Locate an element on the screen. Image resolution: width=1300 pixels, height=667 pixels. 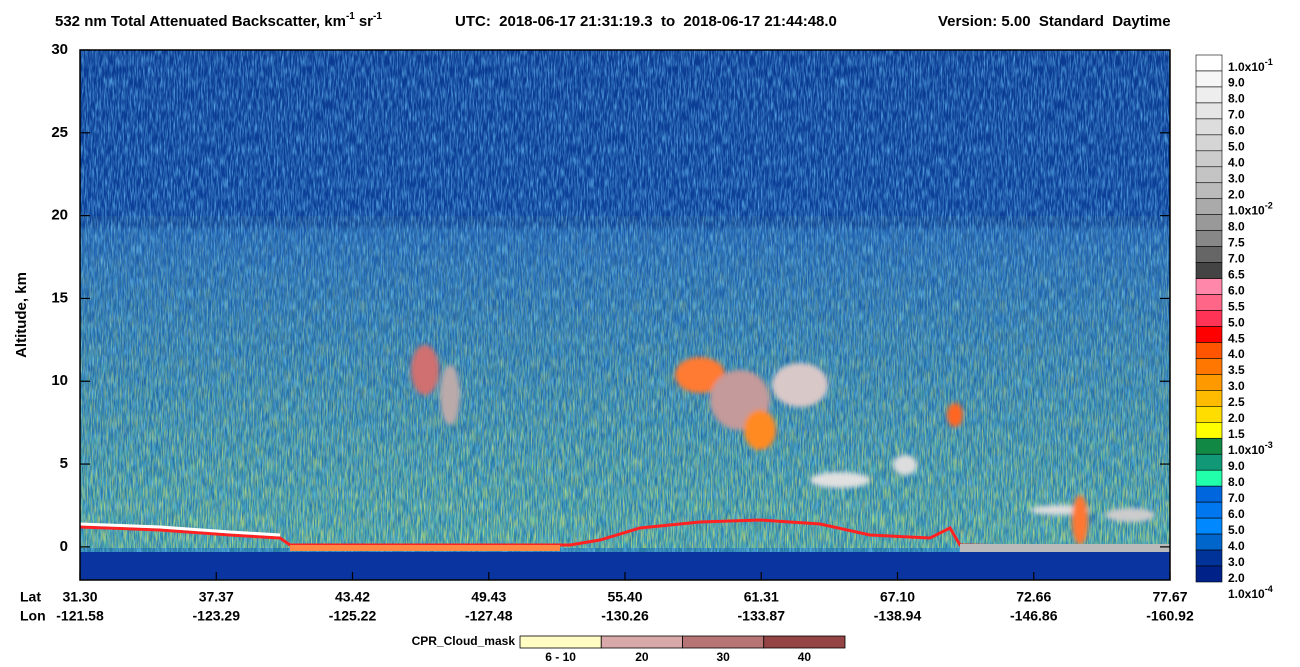
x-tick-lat: 37.37 is located at coordinates (216, 597).